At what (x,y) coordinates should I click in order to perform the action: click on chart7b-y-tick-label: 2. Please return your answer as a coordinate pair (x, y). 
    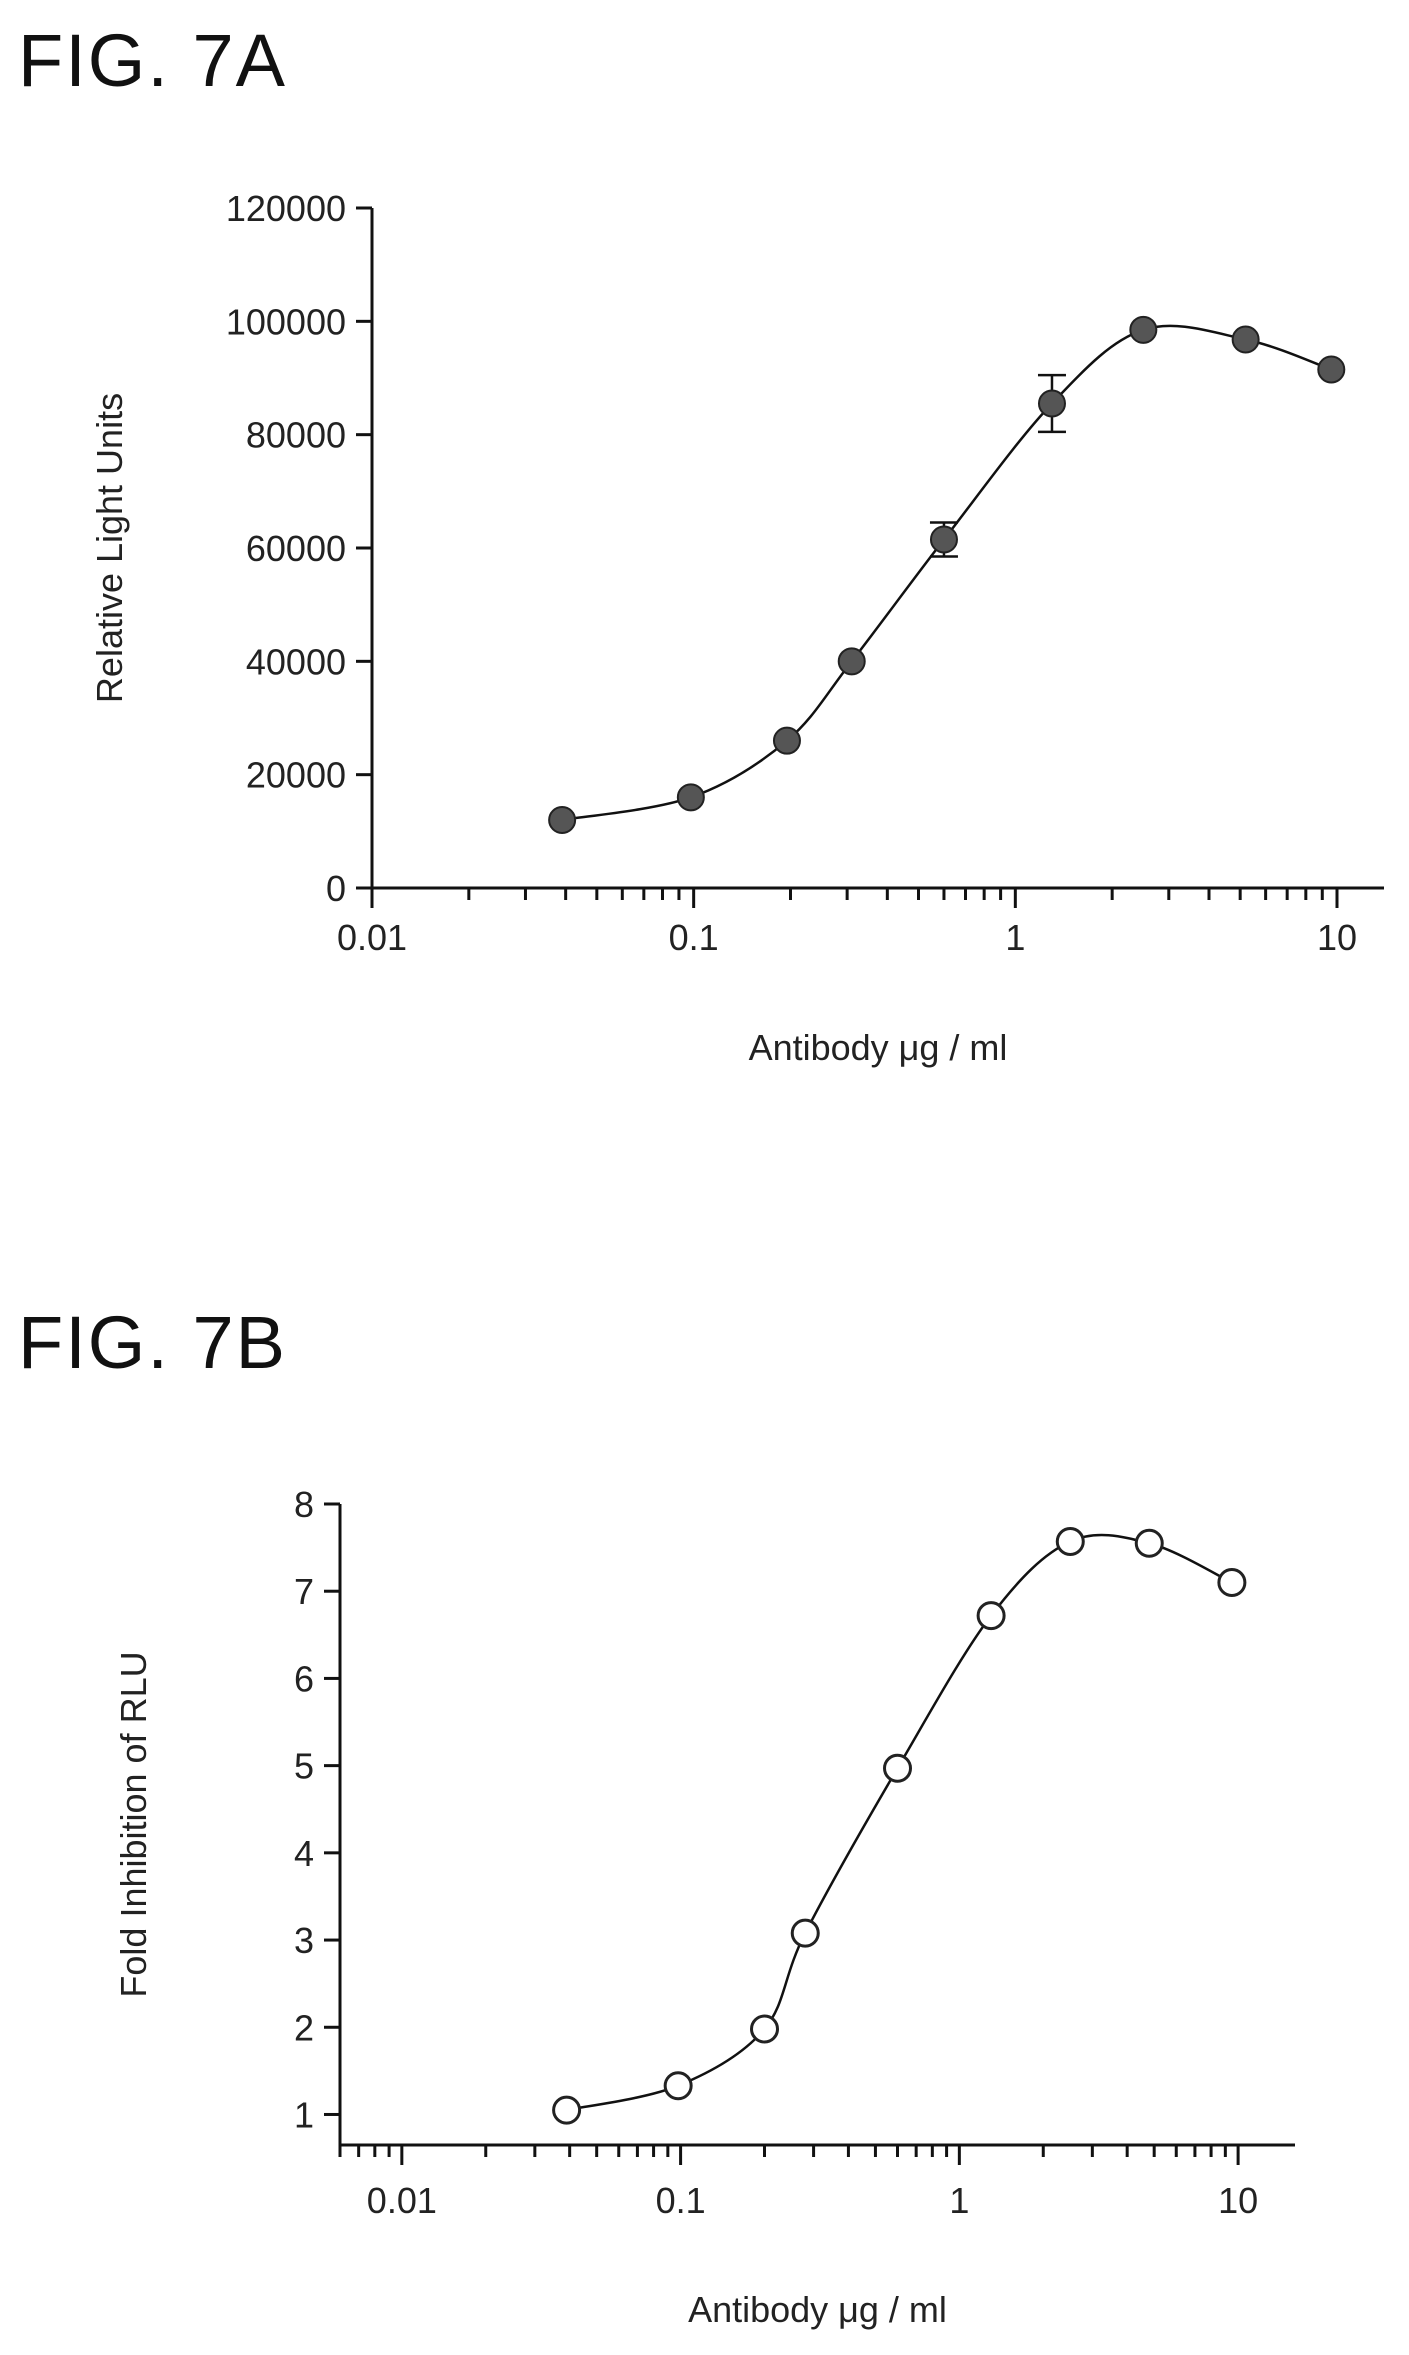
    Looking at the image, I should click on (304, 2027).